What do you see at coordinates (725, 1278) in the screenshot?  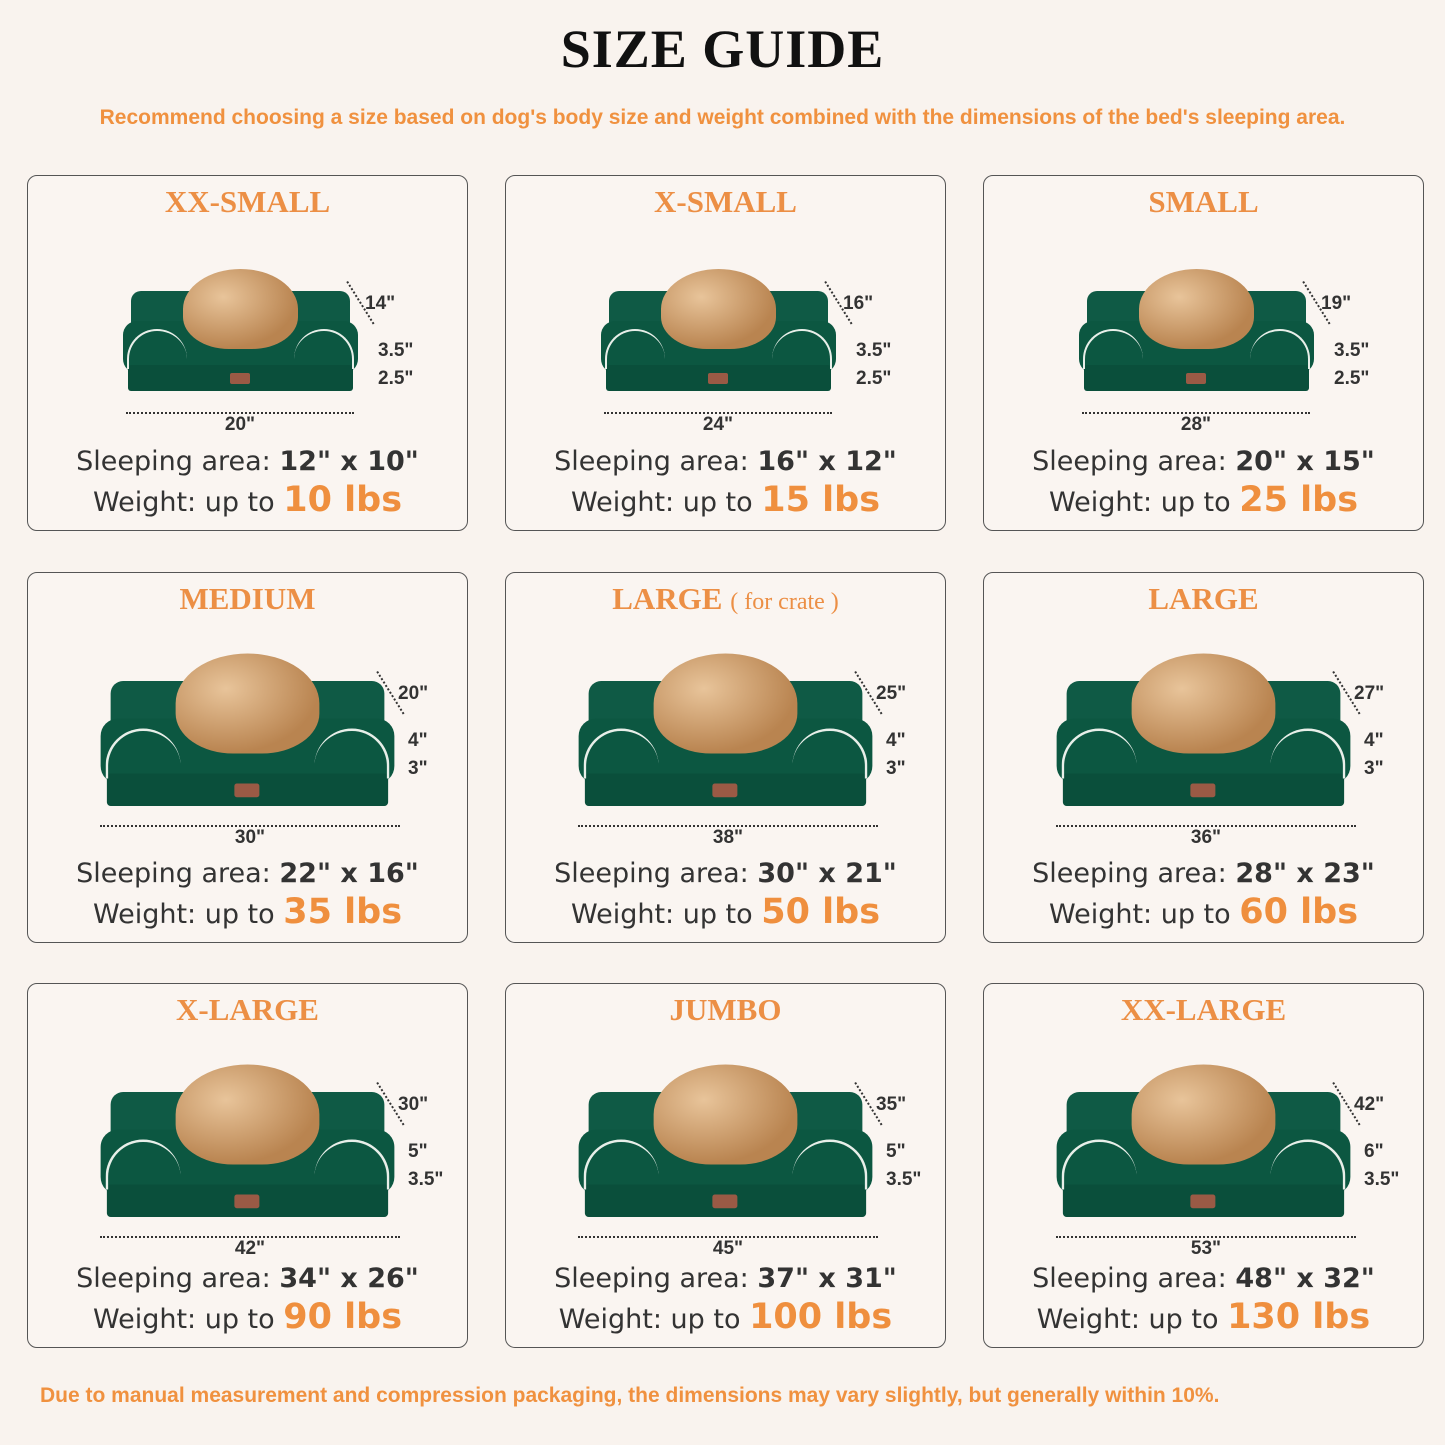 I see `sleeping-area: Sleeping area: 37" x 31"` at bounding box center [725, 1278].